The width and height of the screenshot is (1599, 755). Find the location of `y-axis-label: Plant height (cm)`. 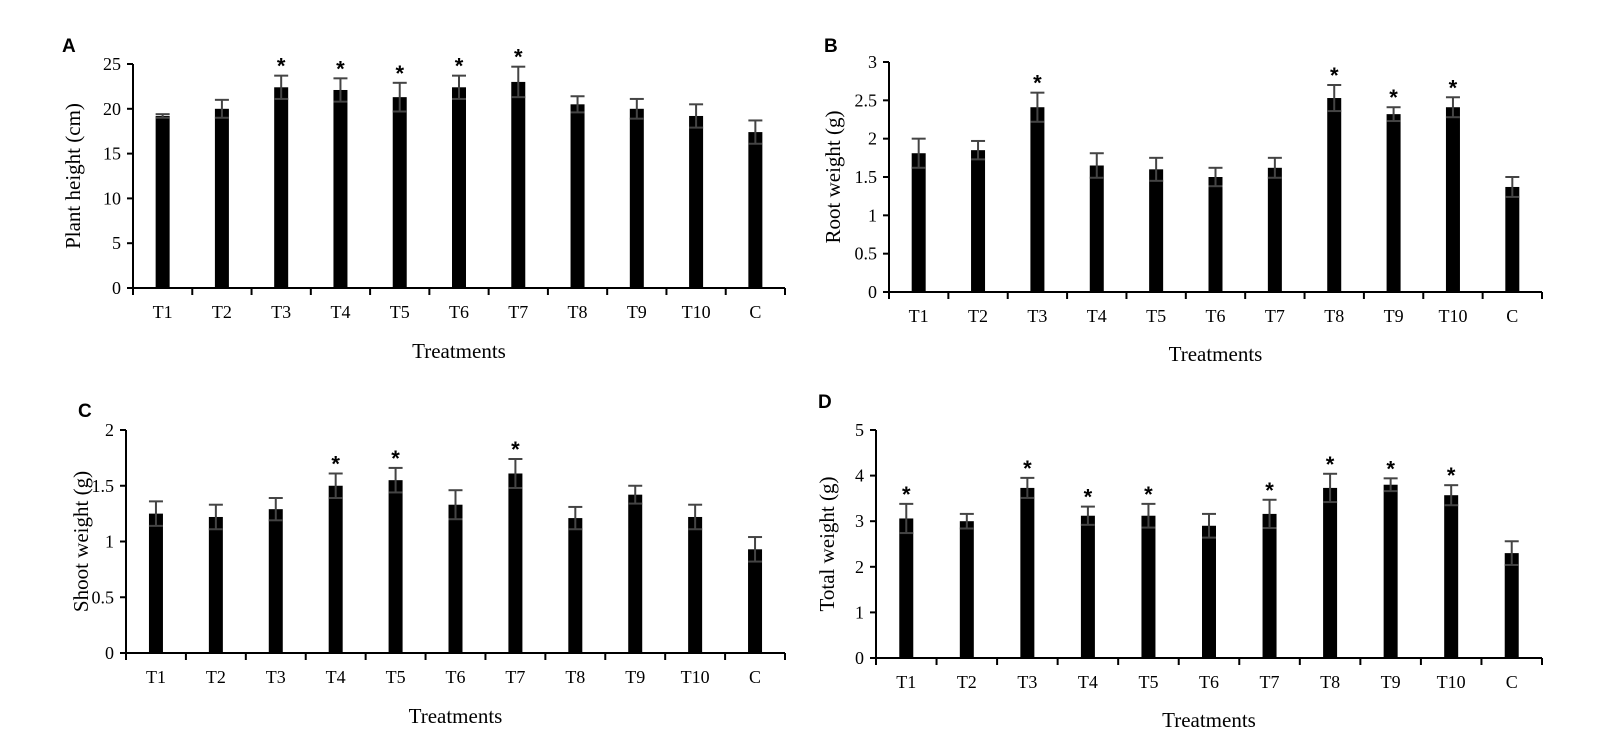

y-axis-label: Plant height (cm) is located at coordinates (73, 176).